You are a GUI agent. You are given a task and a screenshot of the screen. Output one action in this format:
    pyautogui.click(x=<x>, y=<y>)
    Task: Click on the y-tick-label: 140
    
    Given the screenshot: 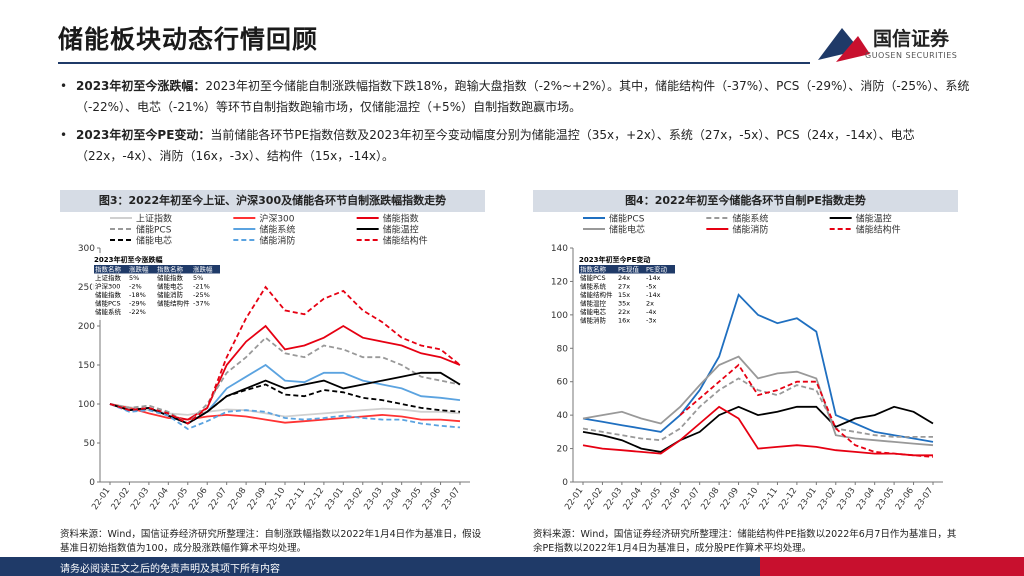 What is the action you would take?
    pyautogui.click(x=559, y=249)
    